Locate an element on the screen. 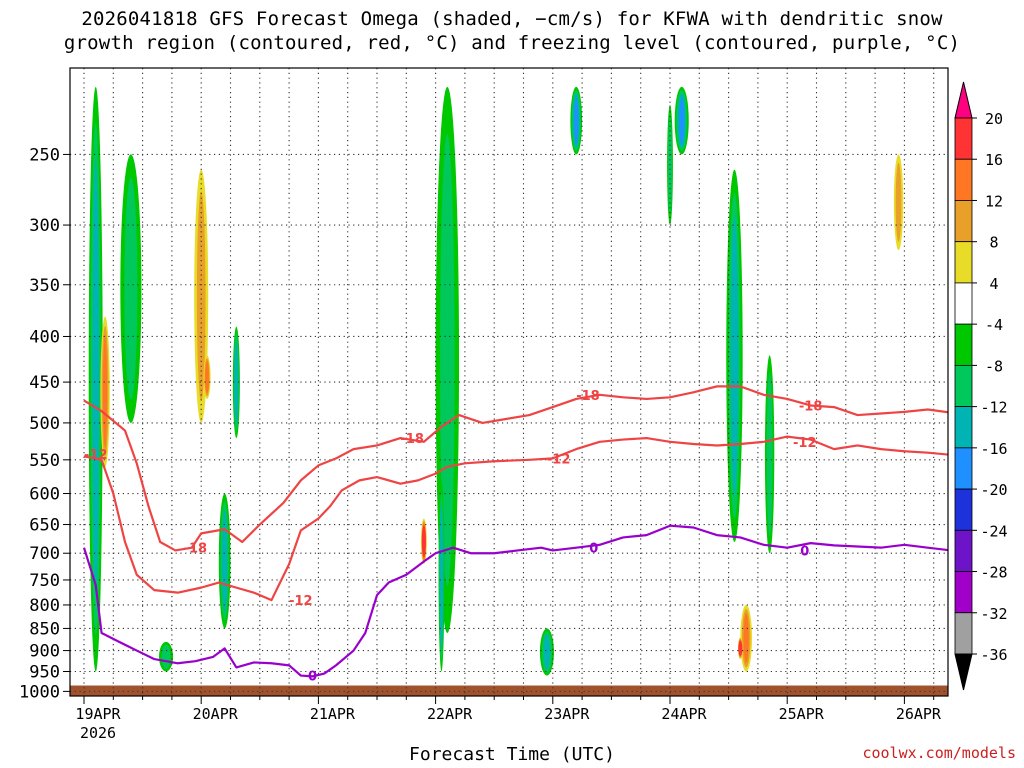 This screenshot has width=1024, height=768. y-tick-label: 600 is located at coordinates (44, 495).